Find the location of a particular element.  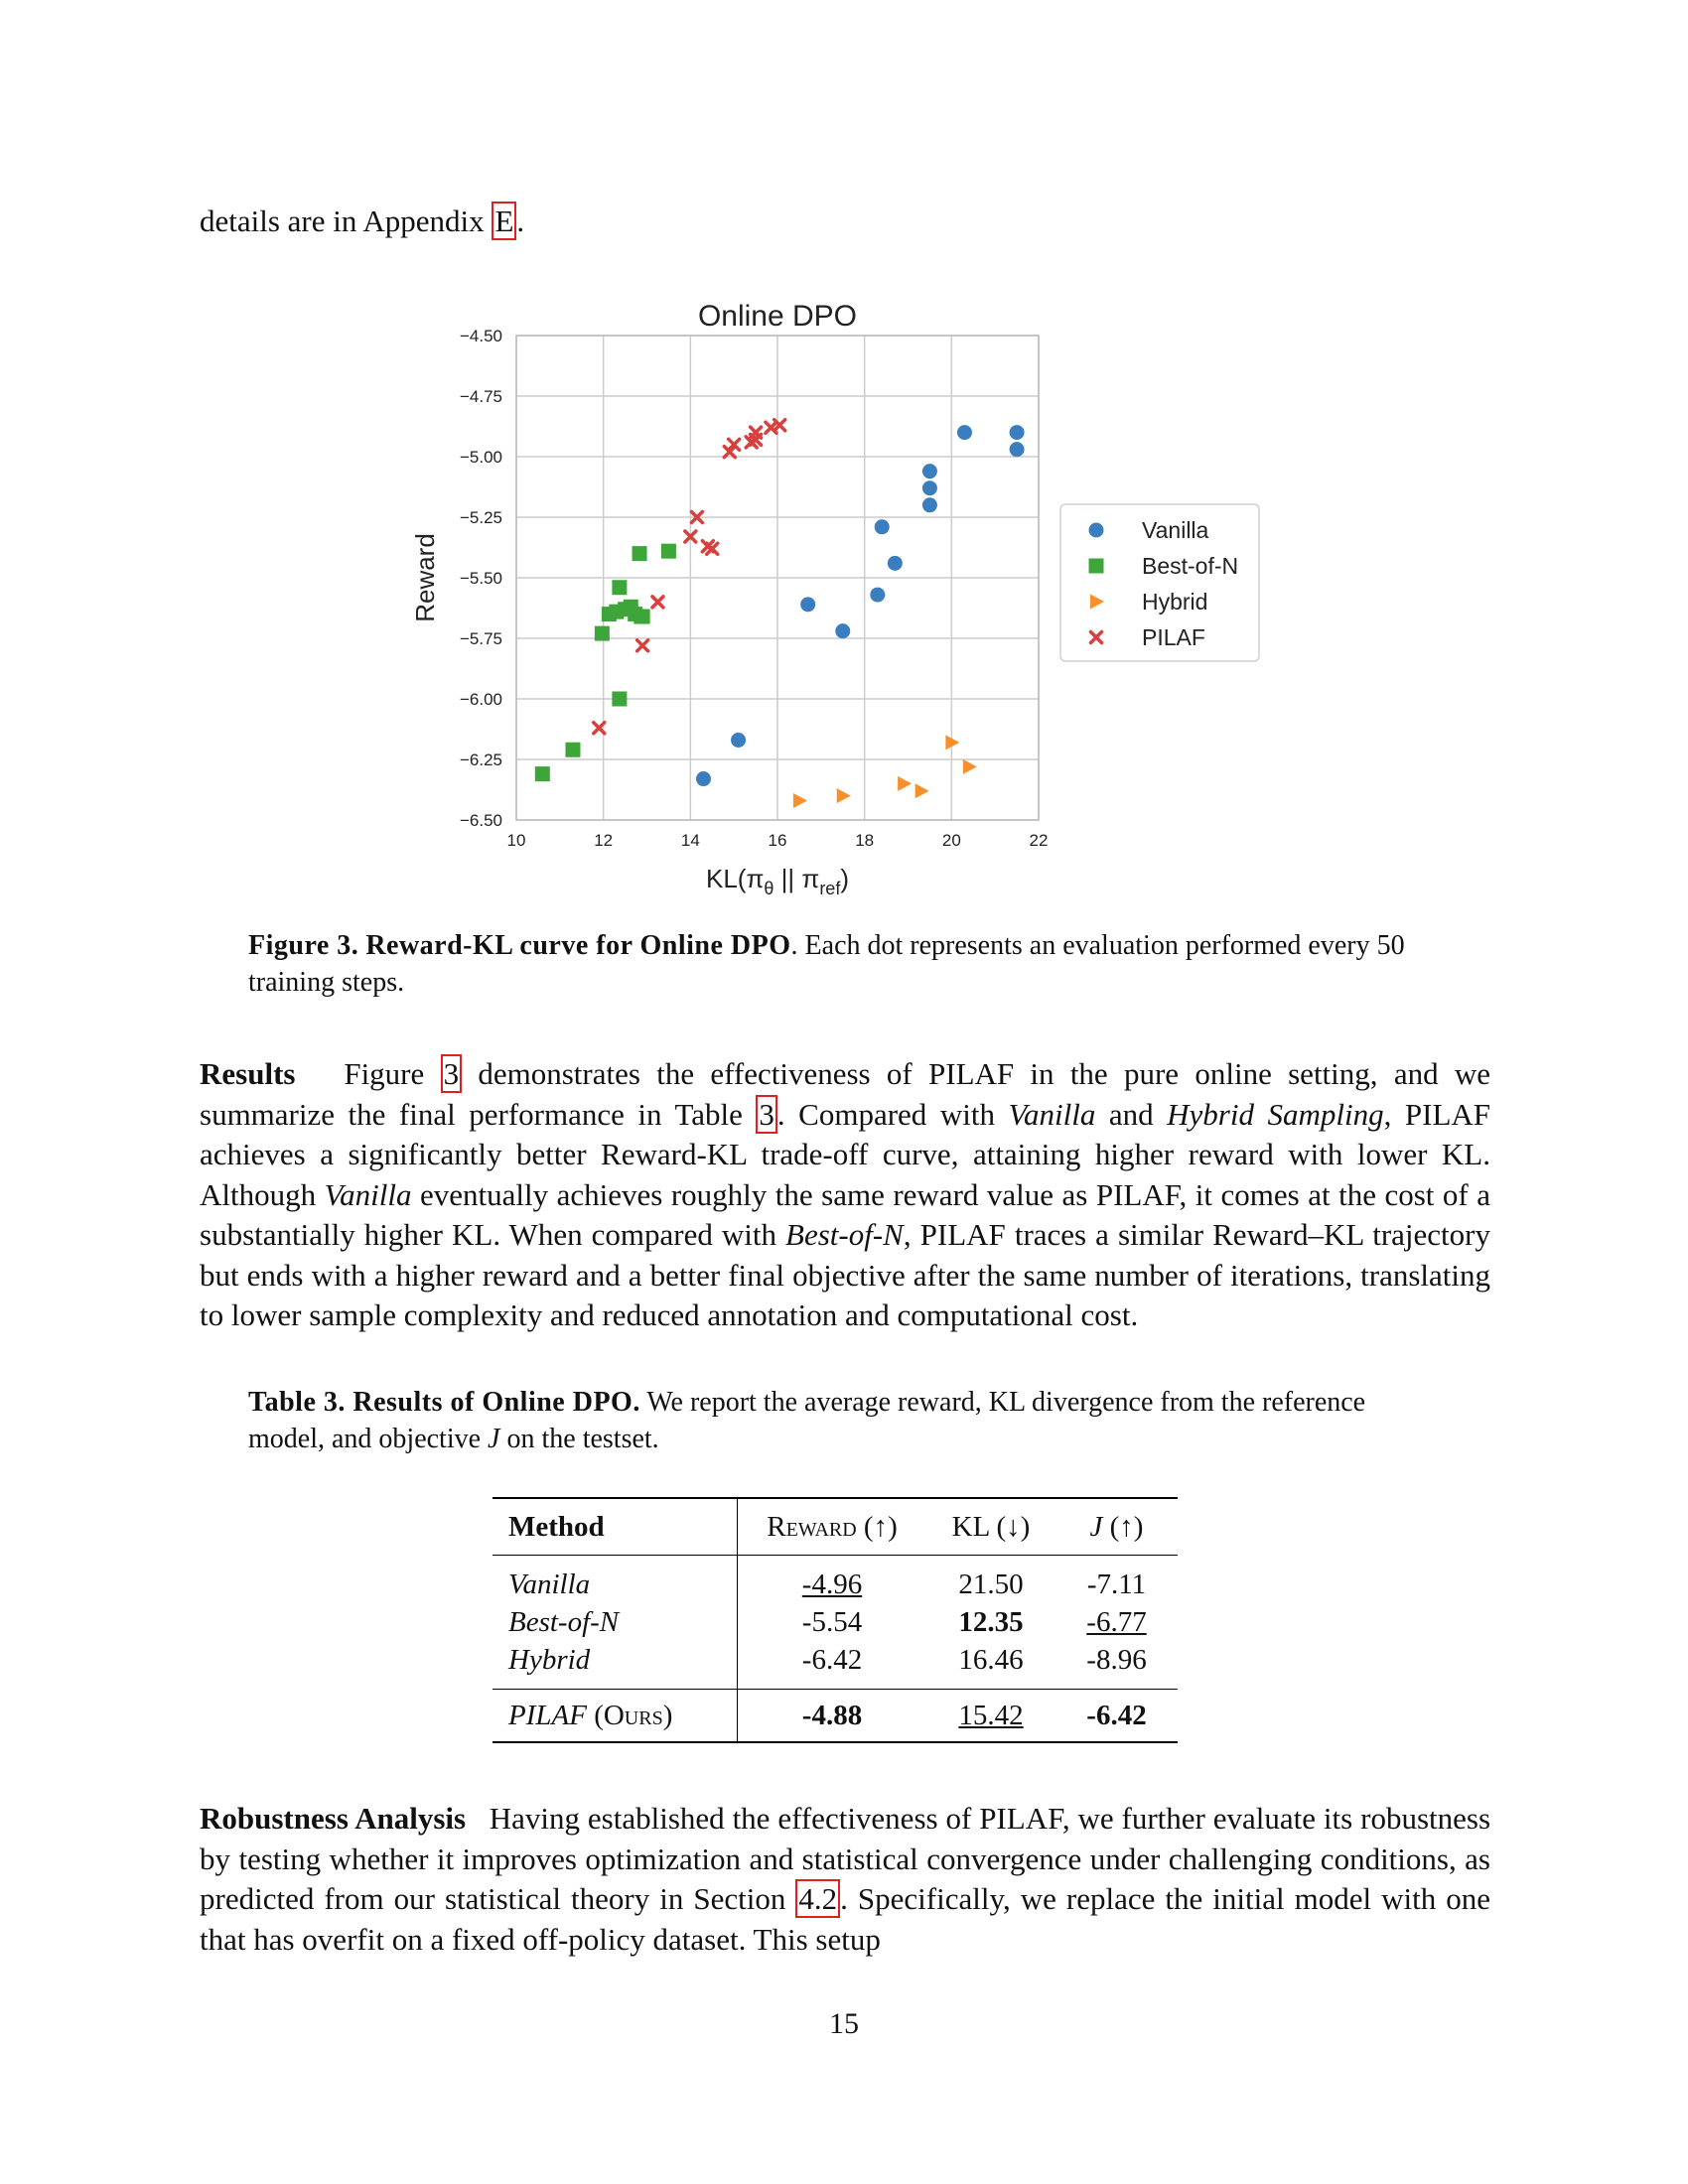

row-j: -6.77 is located at coordinates (1116, 1622).